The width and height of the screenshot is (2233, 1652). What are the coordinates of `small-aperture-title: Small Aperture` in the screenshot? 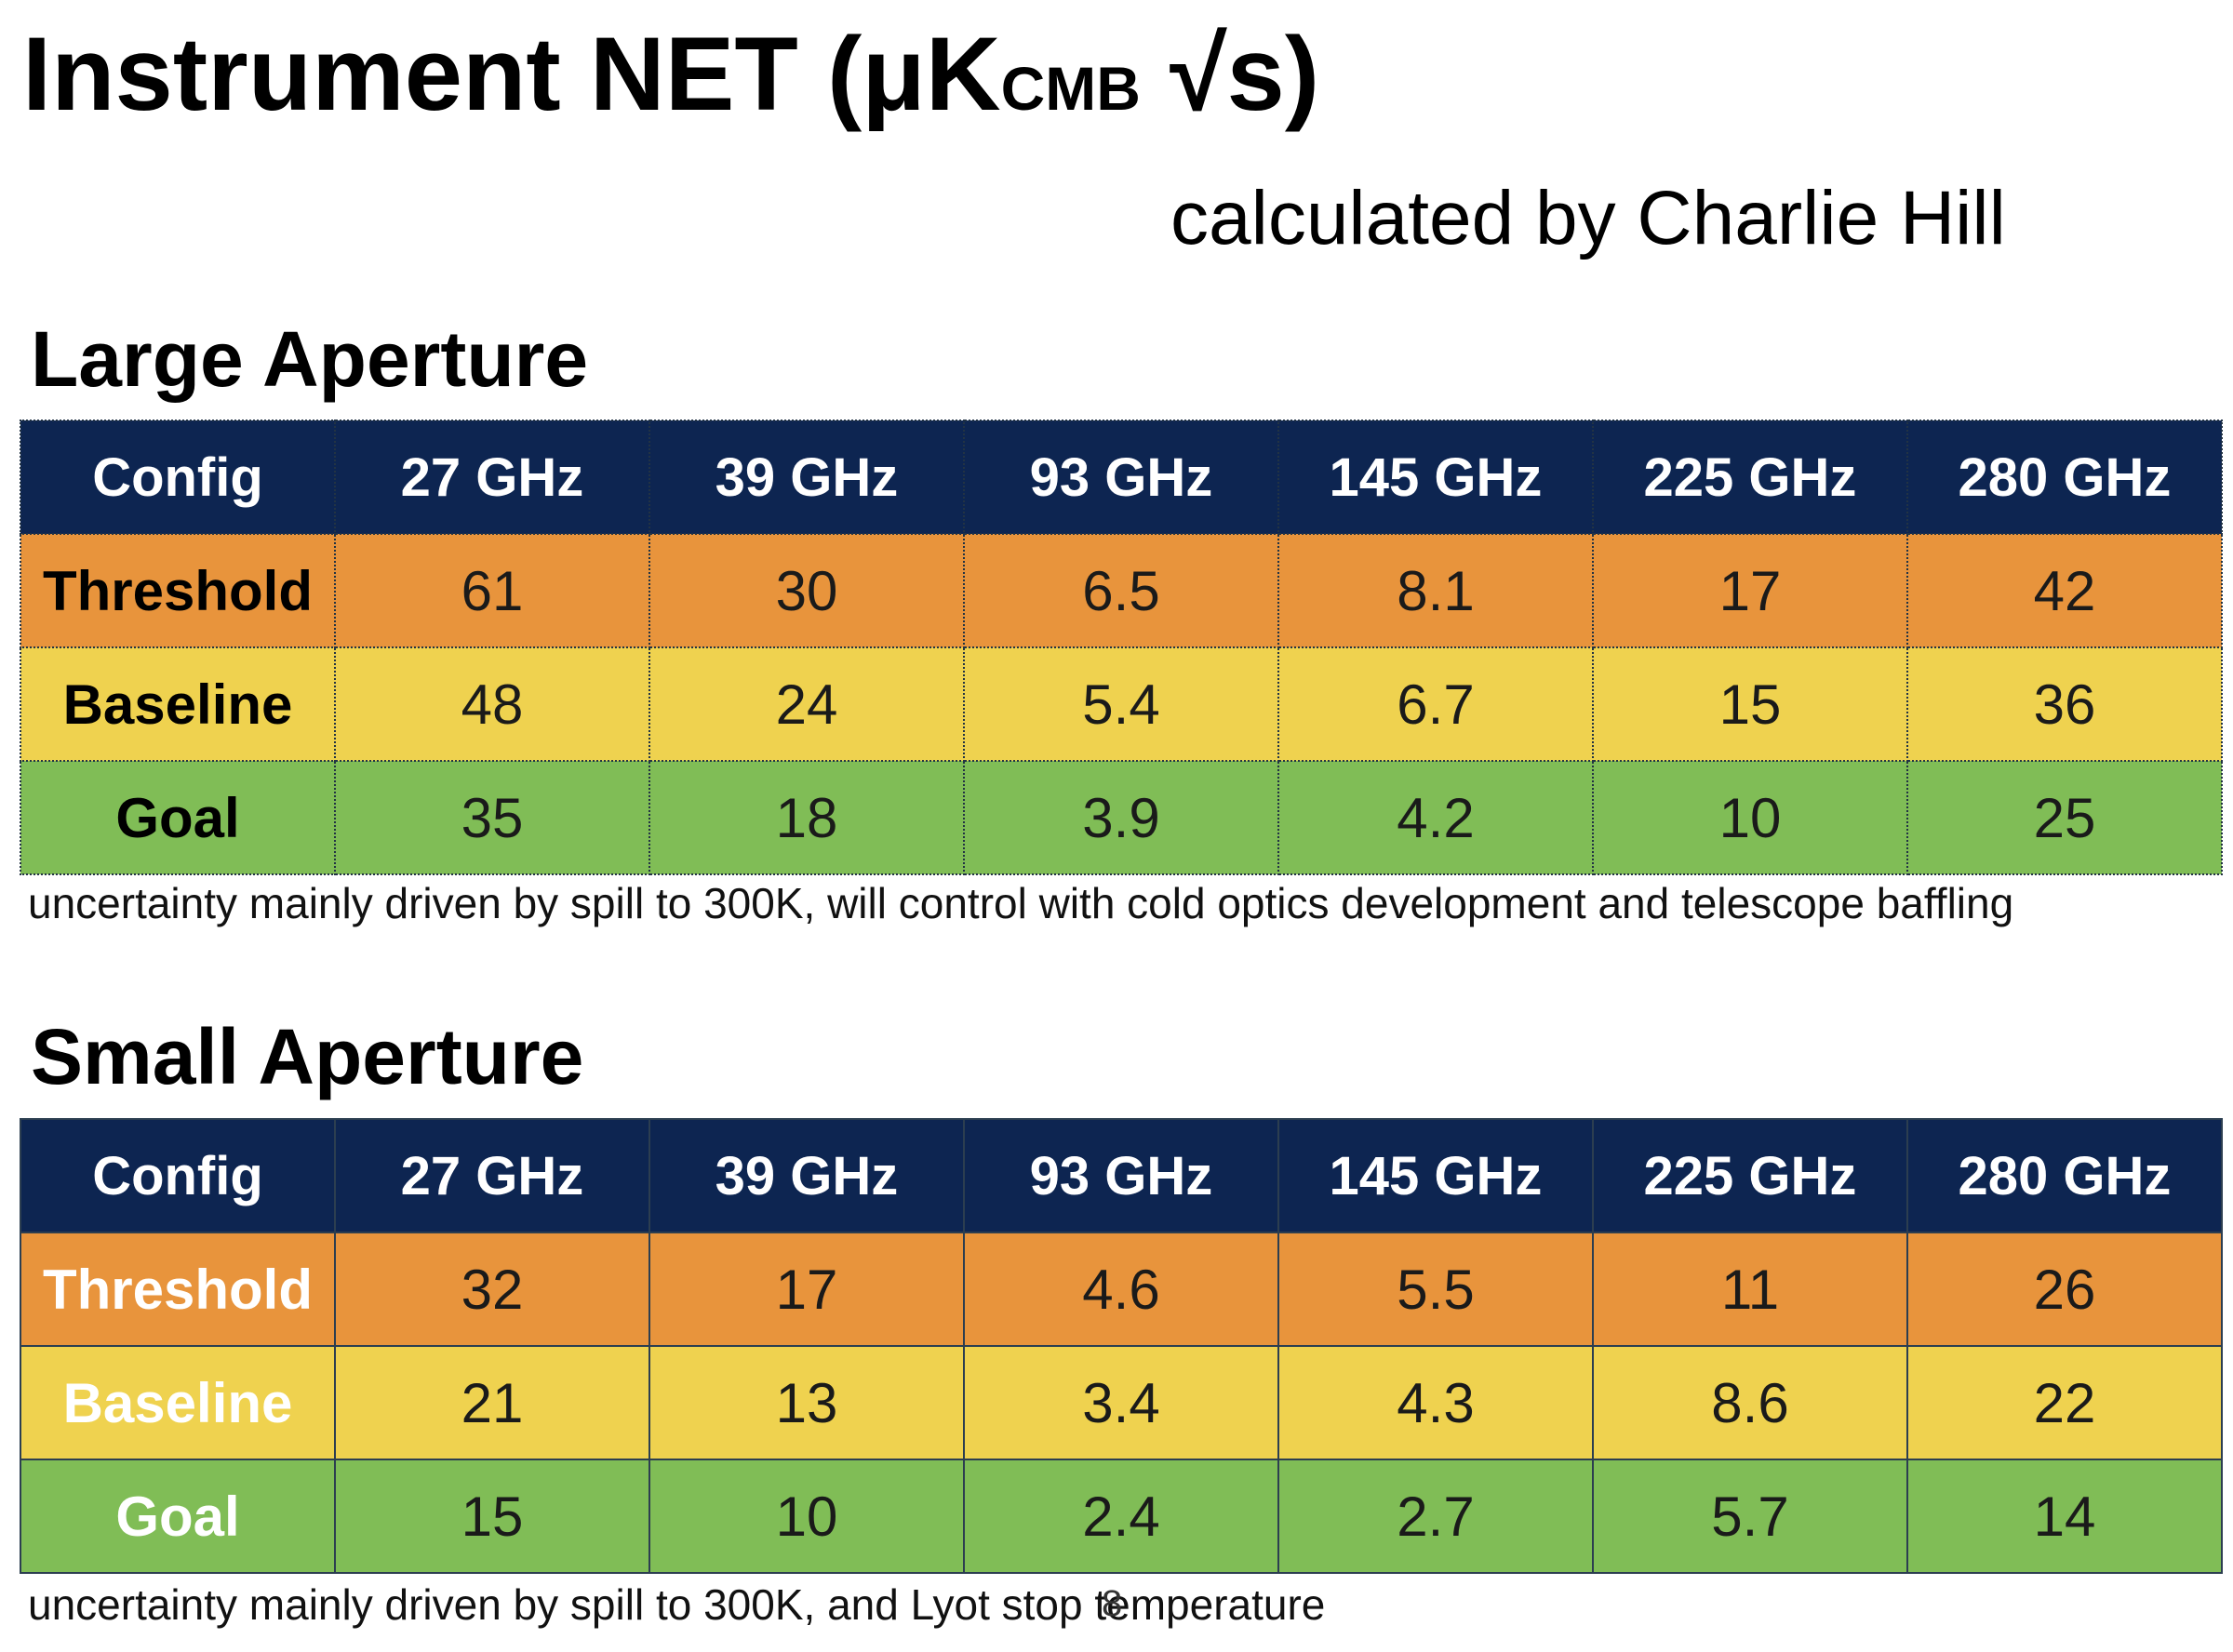 It's located at (307, 1056).